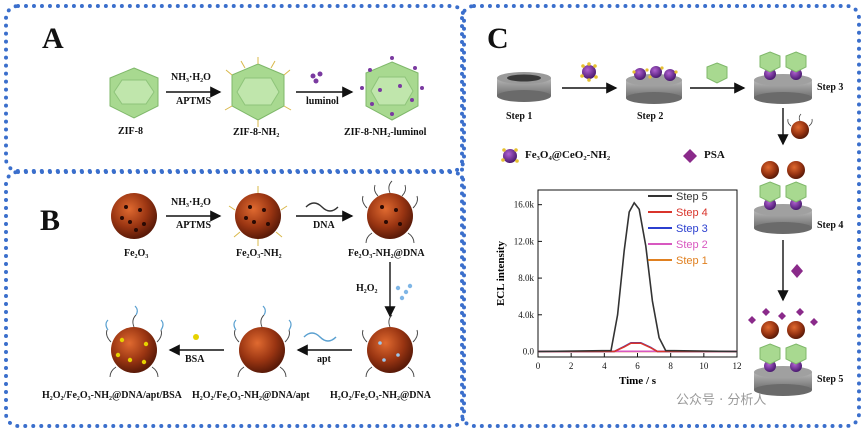  Describe the element at coordinates (367, 288) in the screenshot. I see `arrow-b3-left-label: H₂O₂` at that location.